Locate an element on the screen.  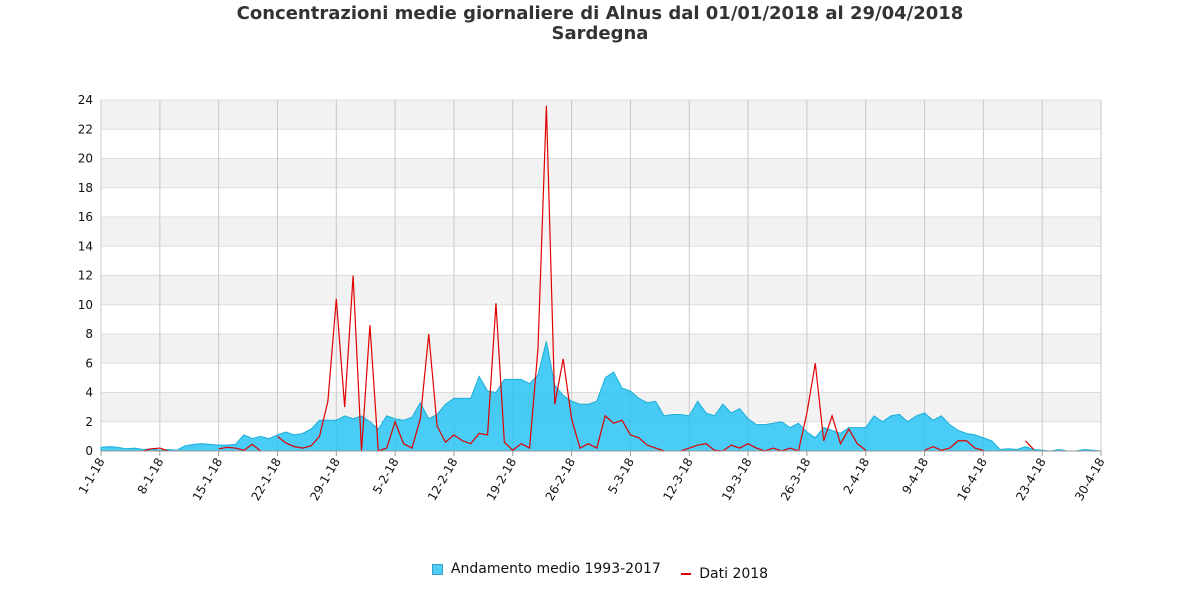
legend-label-average: Andamento medio 1993-2017 is located at coordinates (555, 569).